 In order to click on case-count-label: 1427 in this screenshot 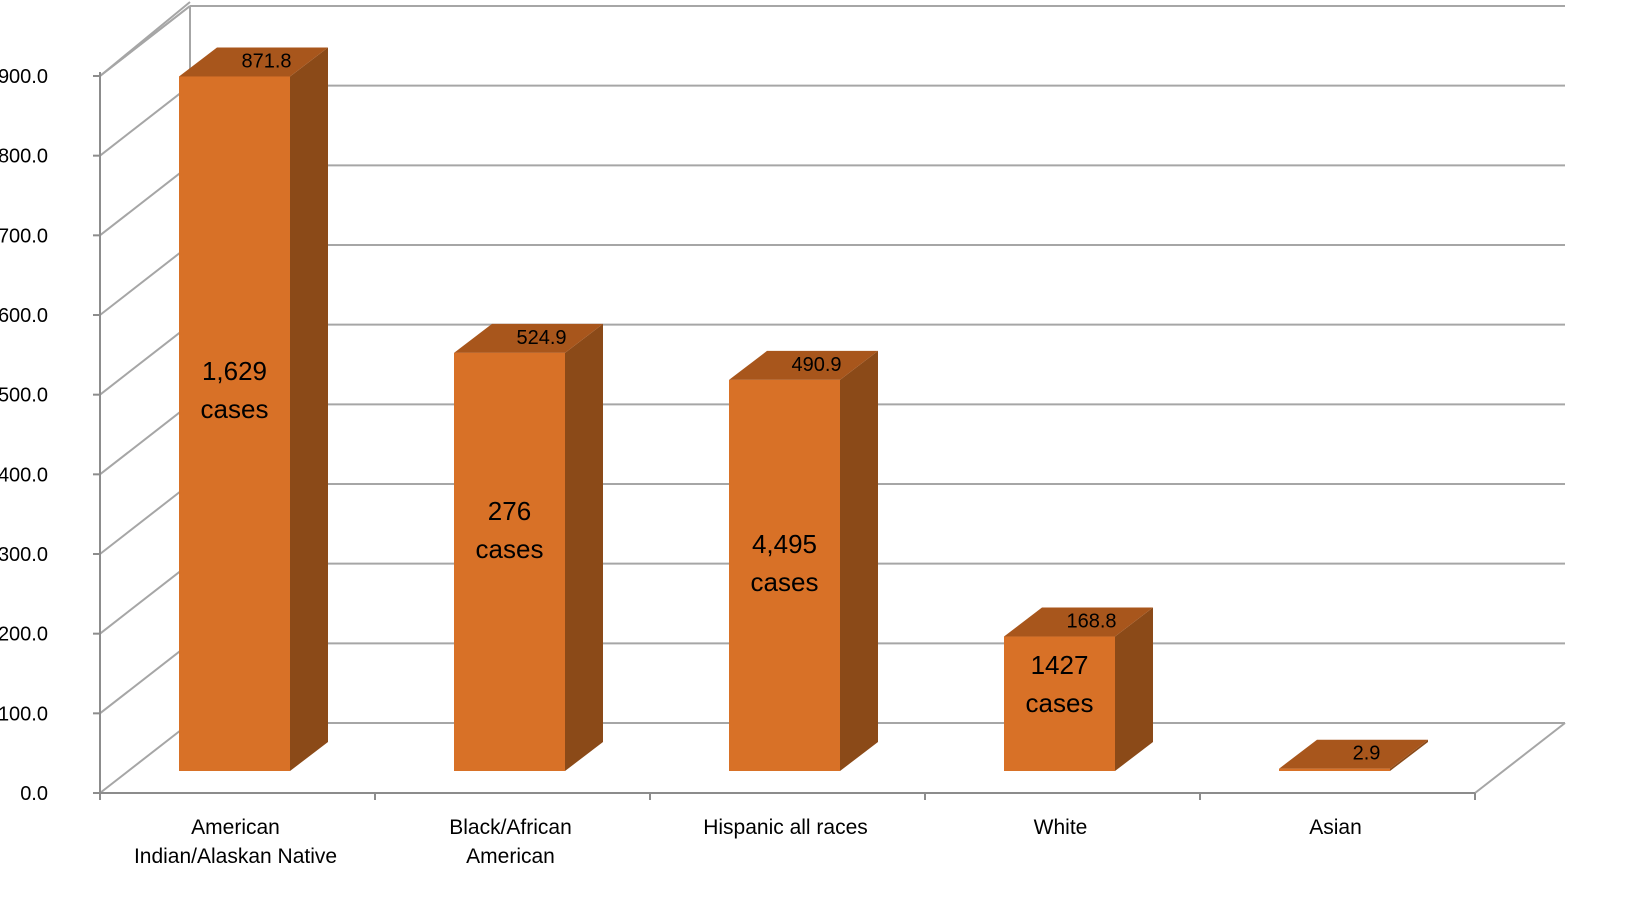, I will do `click(1060, 665)`.